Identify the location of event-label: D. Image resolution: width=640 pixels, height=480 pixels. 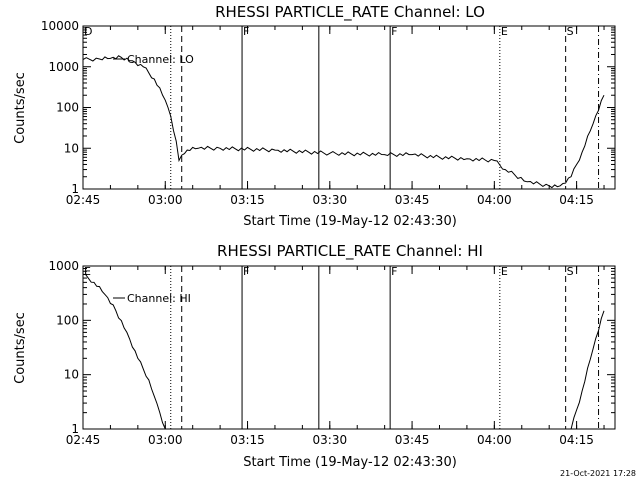
(88, 31).